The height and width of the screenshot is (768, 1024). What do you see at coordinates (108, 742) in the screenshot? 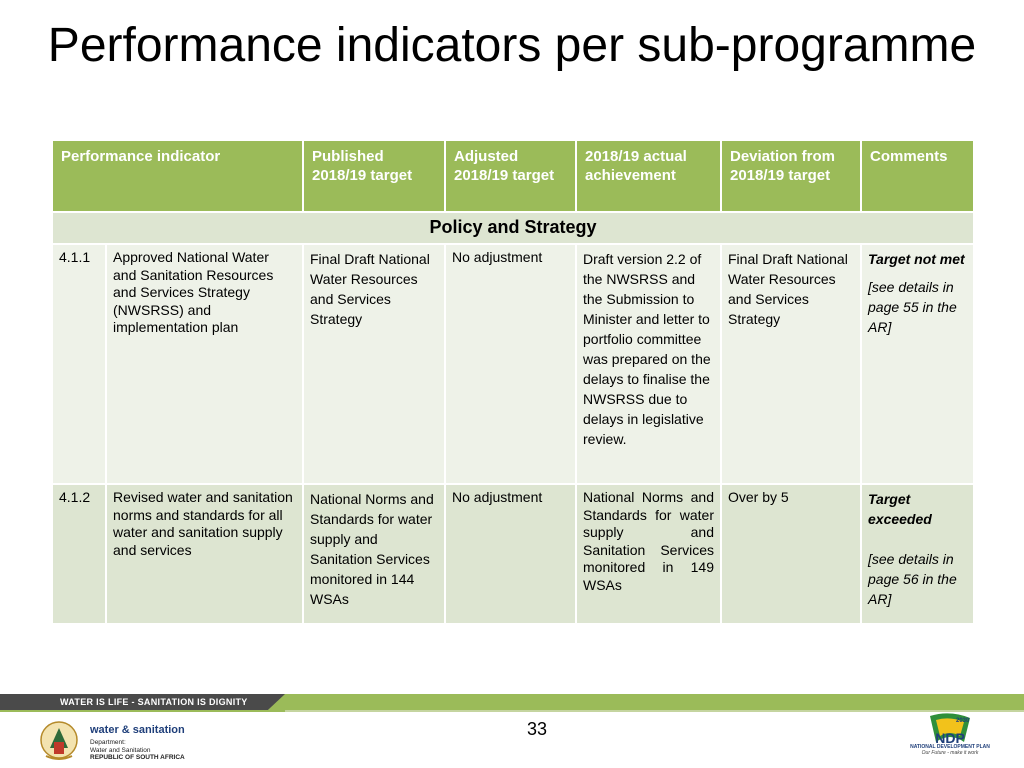
I see `department-label: Department:` at bounding box center [108, 742].